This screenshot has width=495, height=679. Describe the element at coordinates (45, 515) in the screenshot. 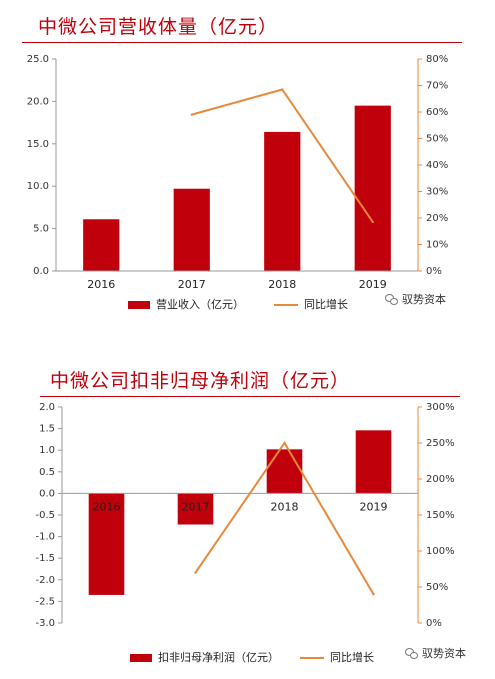

I see `y-tick-label: -0.5` at that location.